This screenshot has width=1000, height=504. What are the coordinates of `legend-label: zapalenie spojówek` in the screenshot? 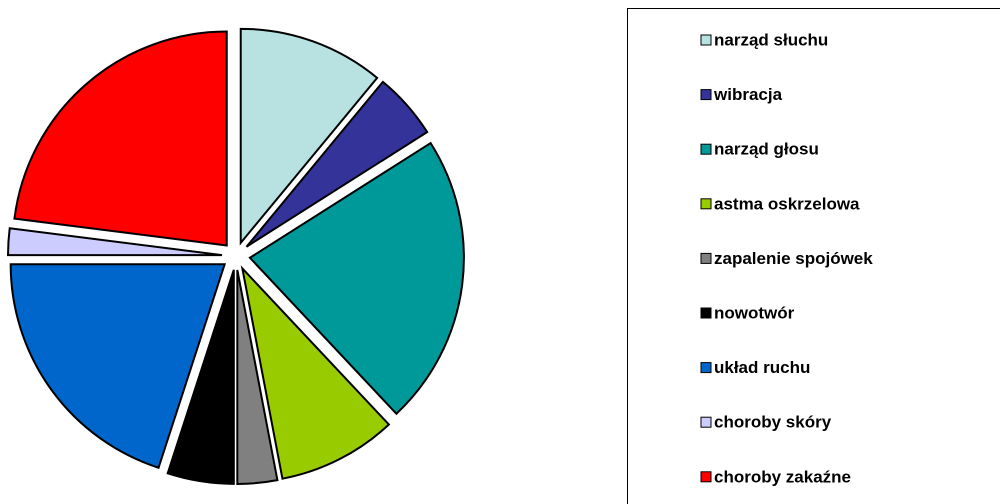 It's located at (793, 258).